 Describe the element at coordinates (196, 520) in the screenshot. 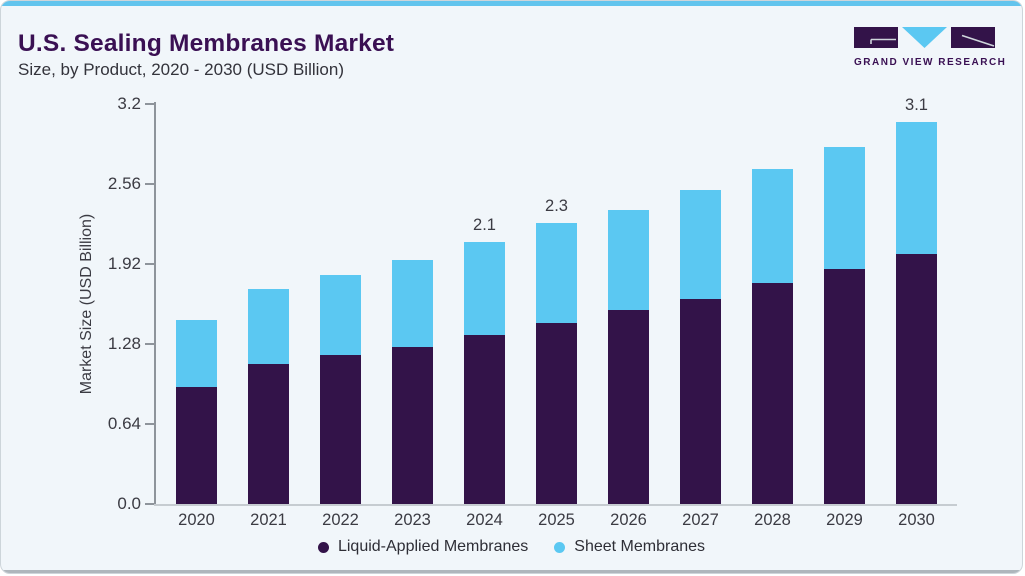

I see `x-tick-label: 2020` at that location.